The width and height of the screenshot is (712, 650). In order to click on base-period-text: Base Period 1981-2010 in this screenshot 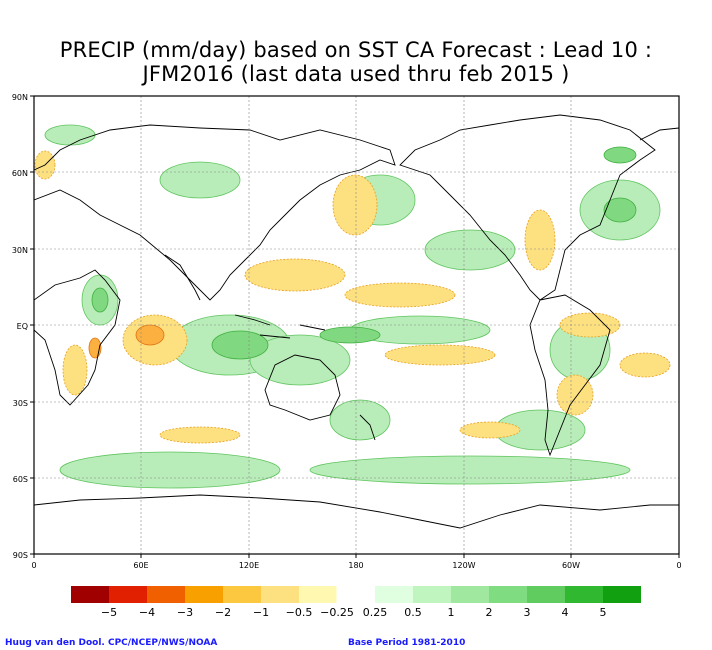, I will do `click(407, 643)`.